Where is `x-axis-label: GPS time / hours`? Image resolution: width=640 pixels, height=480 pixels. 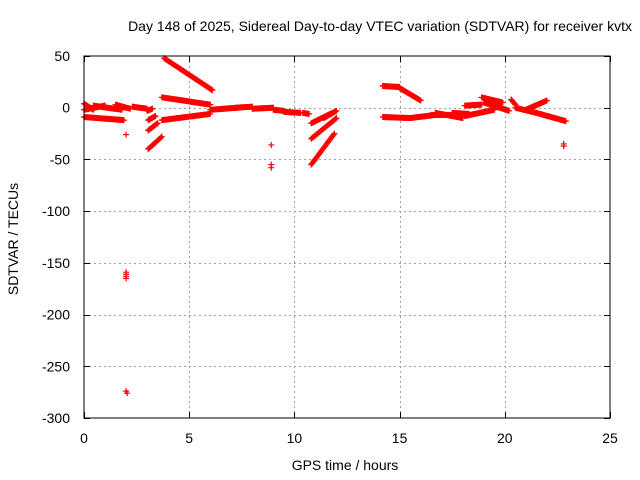
x-axis-label: GPS time / hours is located at coordinates (345, 465).